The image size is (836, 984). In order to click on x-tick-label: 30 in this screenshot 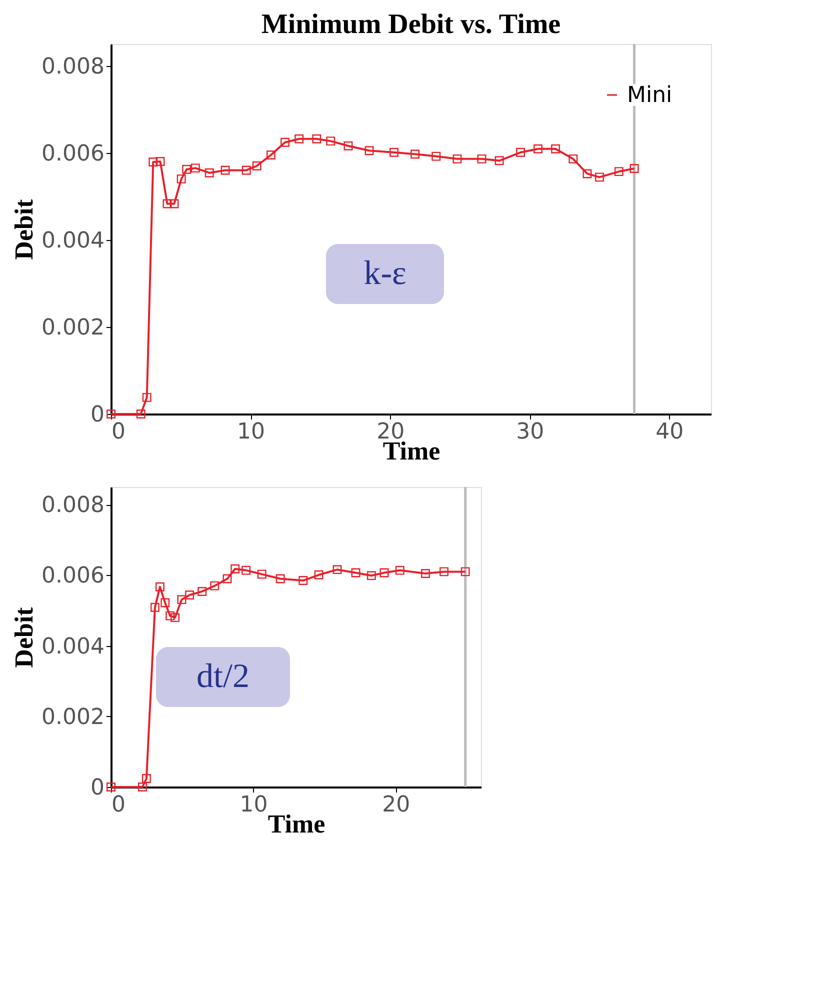, I will do `click(530, 432)`.